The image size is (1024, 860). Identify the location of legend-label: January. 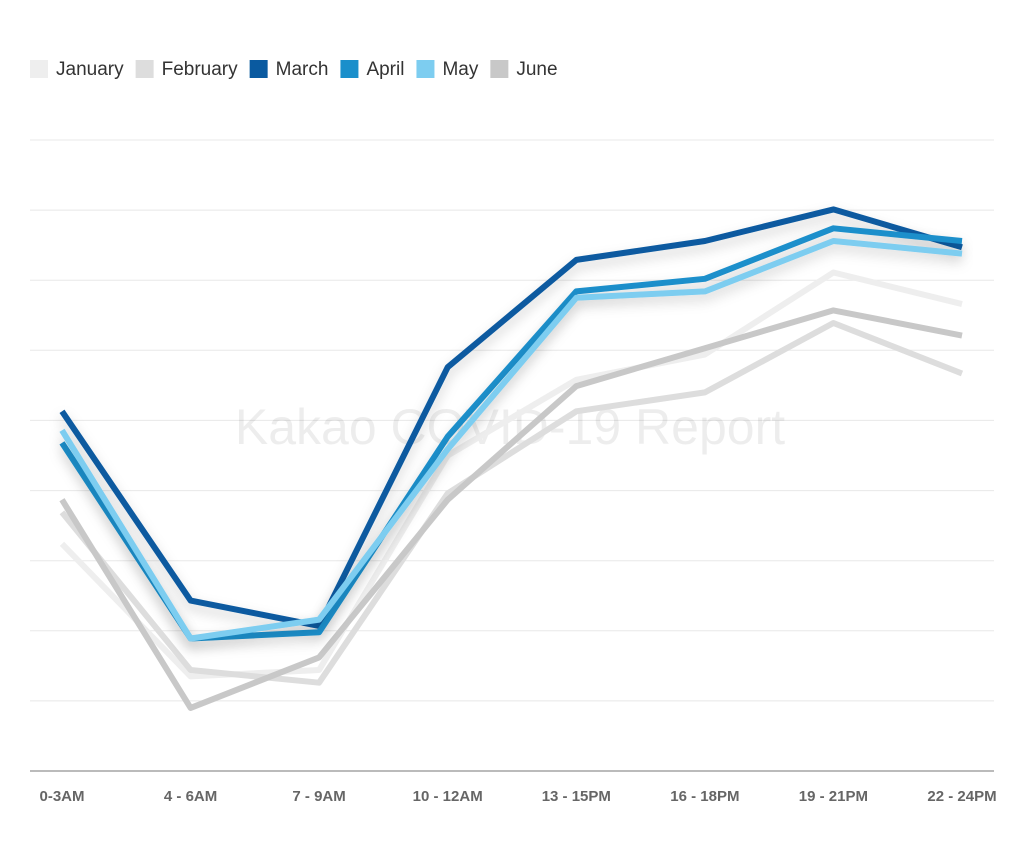
(90, 69).